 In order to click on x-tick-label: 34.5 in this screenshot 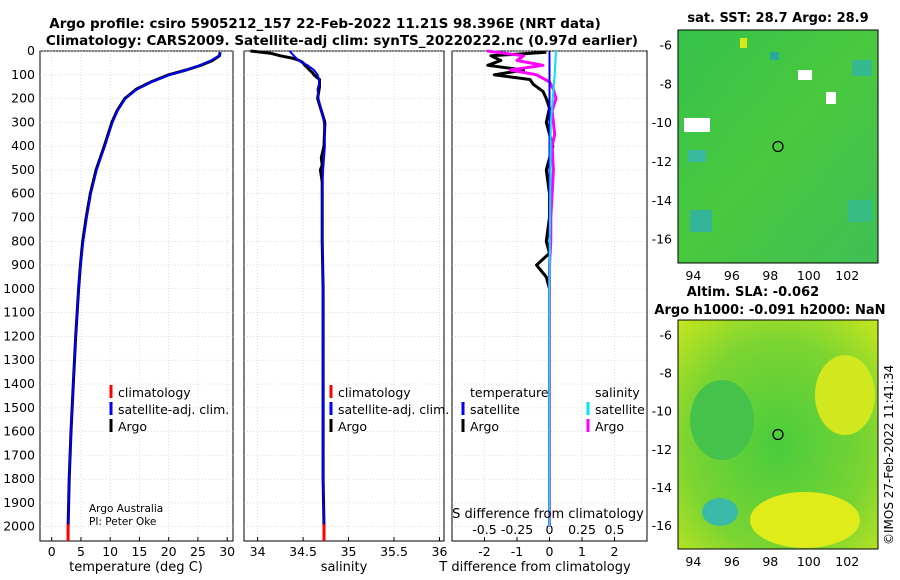, I will do `click(303, 551)`.